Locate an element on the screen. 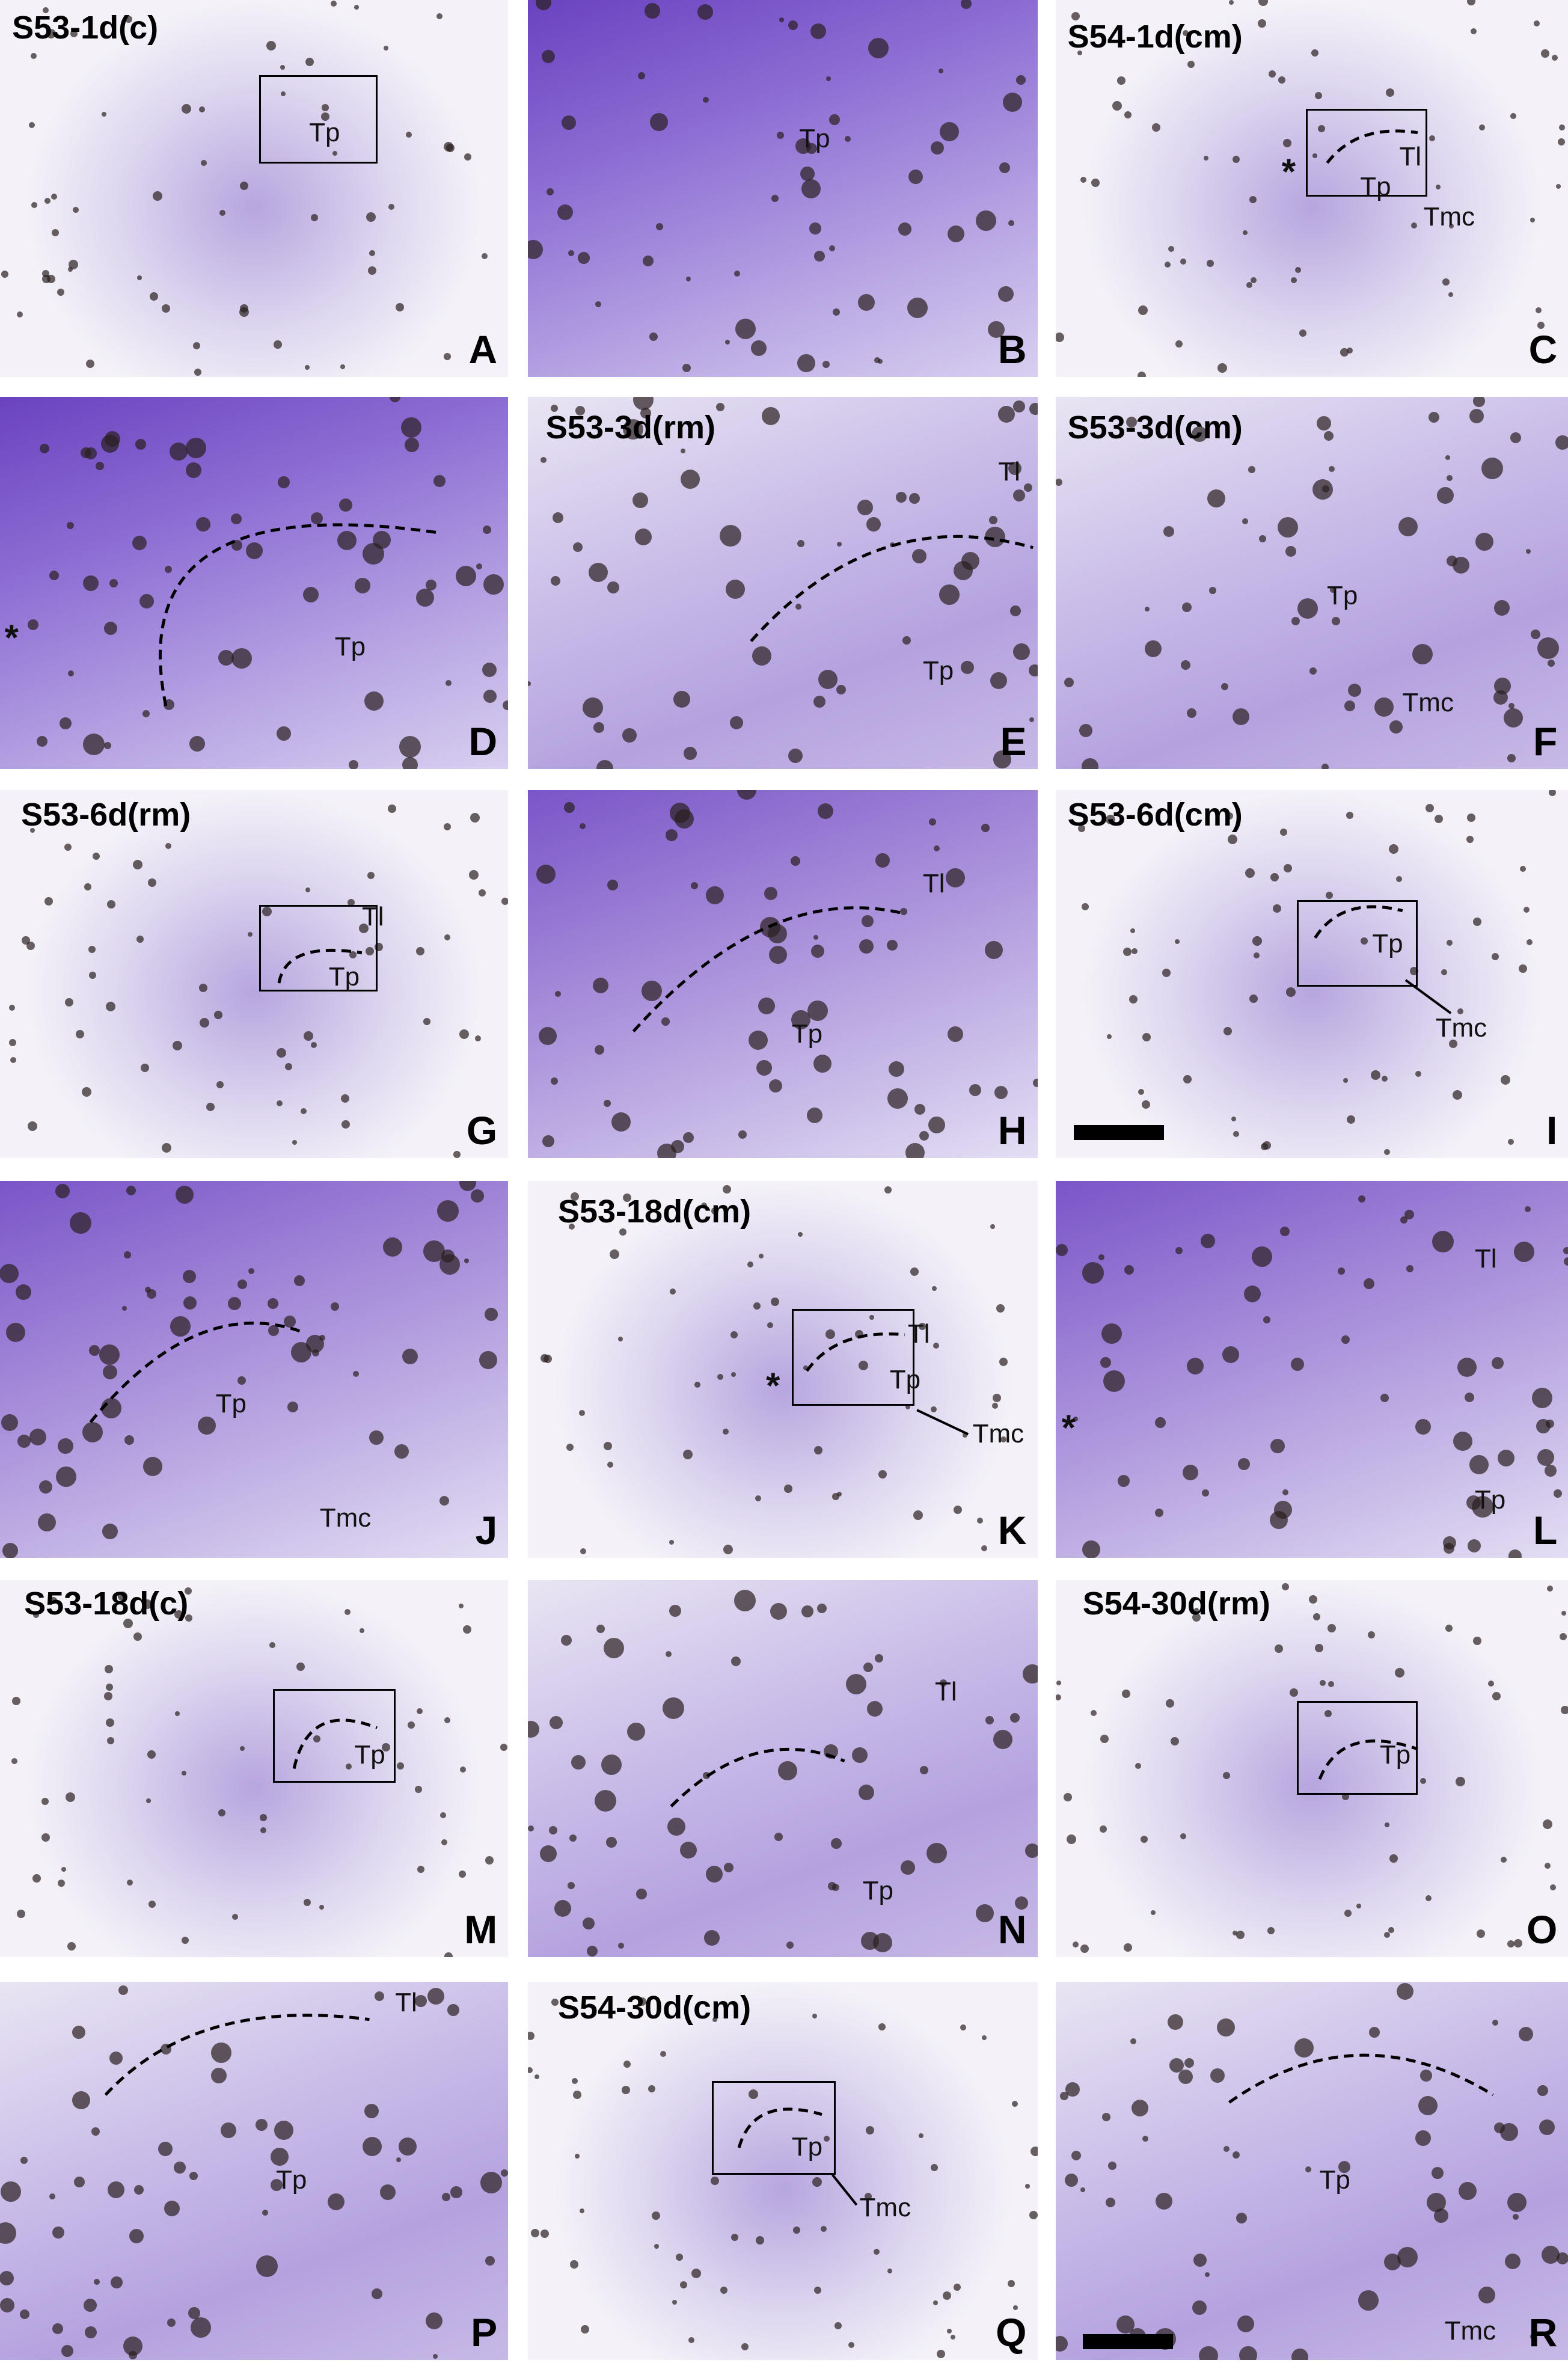  pointer-line is located at coordinates (844, 2190).